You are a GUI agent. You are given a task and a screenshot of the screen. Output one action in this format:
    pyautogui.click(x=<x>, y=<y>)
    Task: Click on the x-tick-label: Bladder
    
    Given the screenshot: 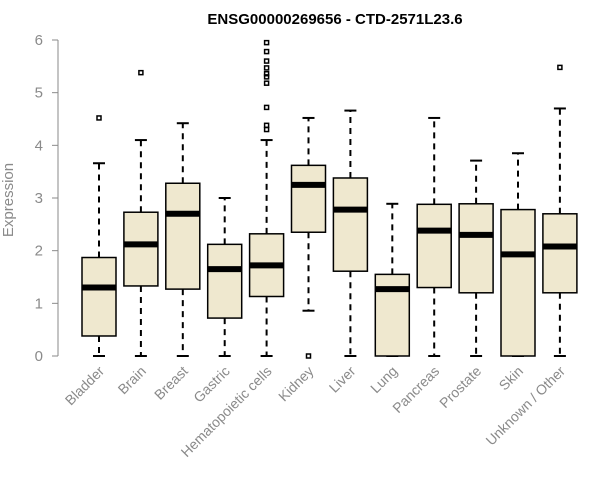 What is the action you would take?
    pyautogui.click(x=85, y=386)
    